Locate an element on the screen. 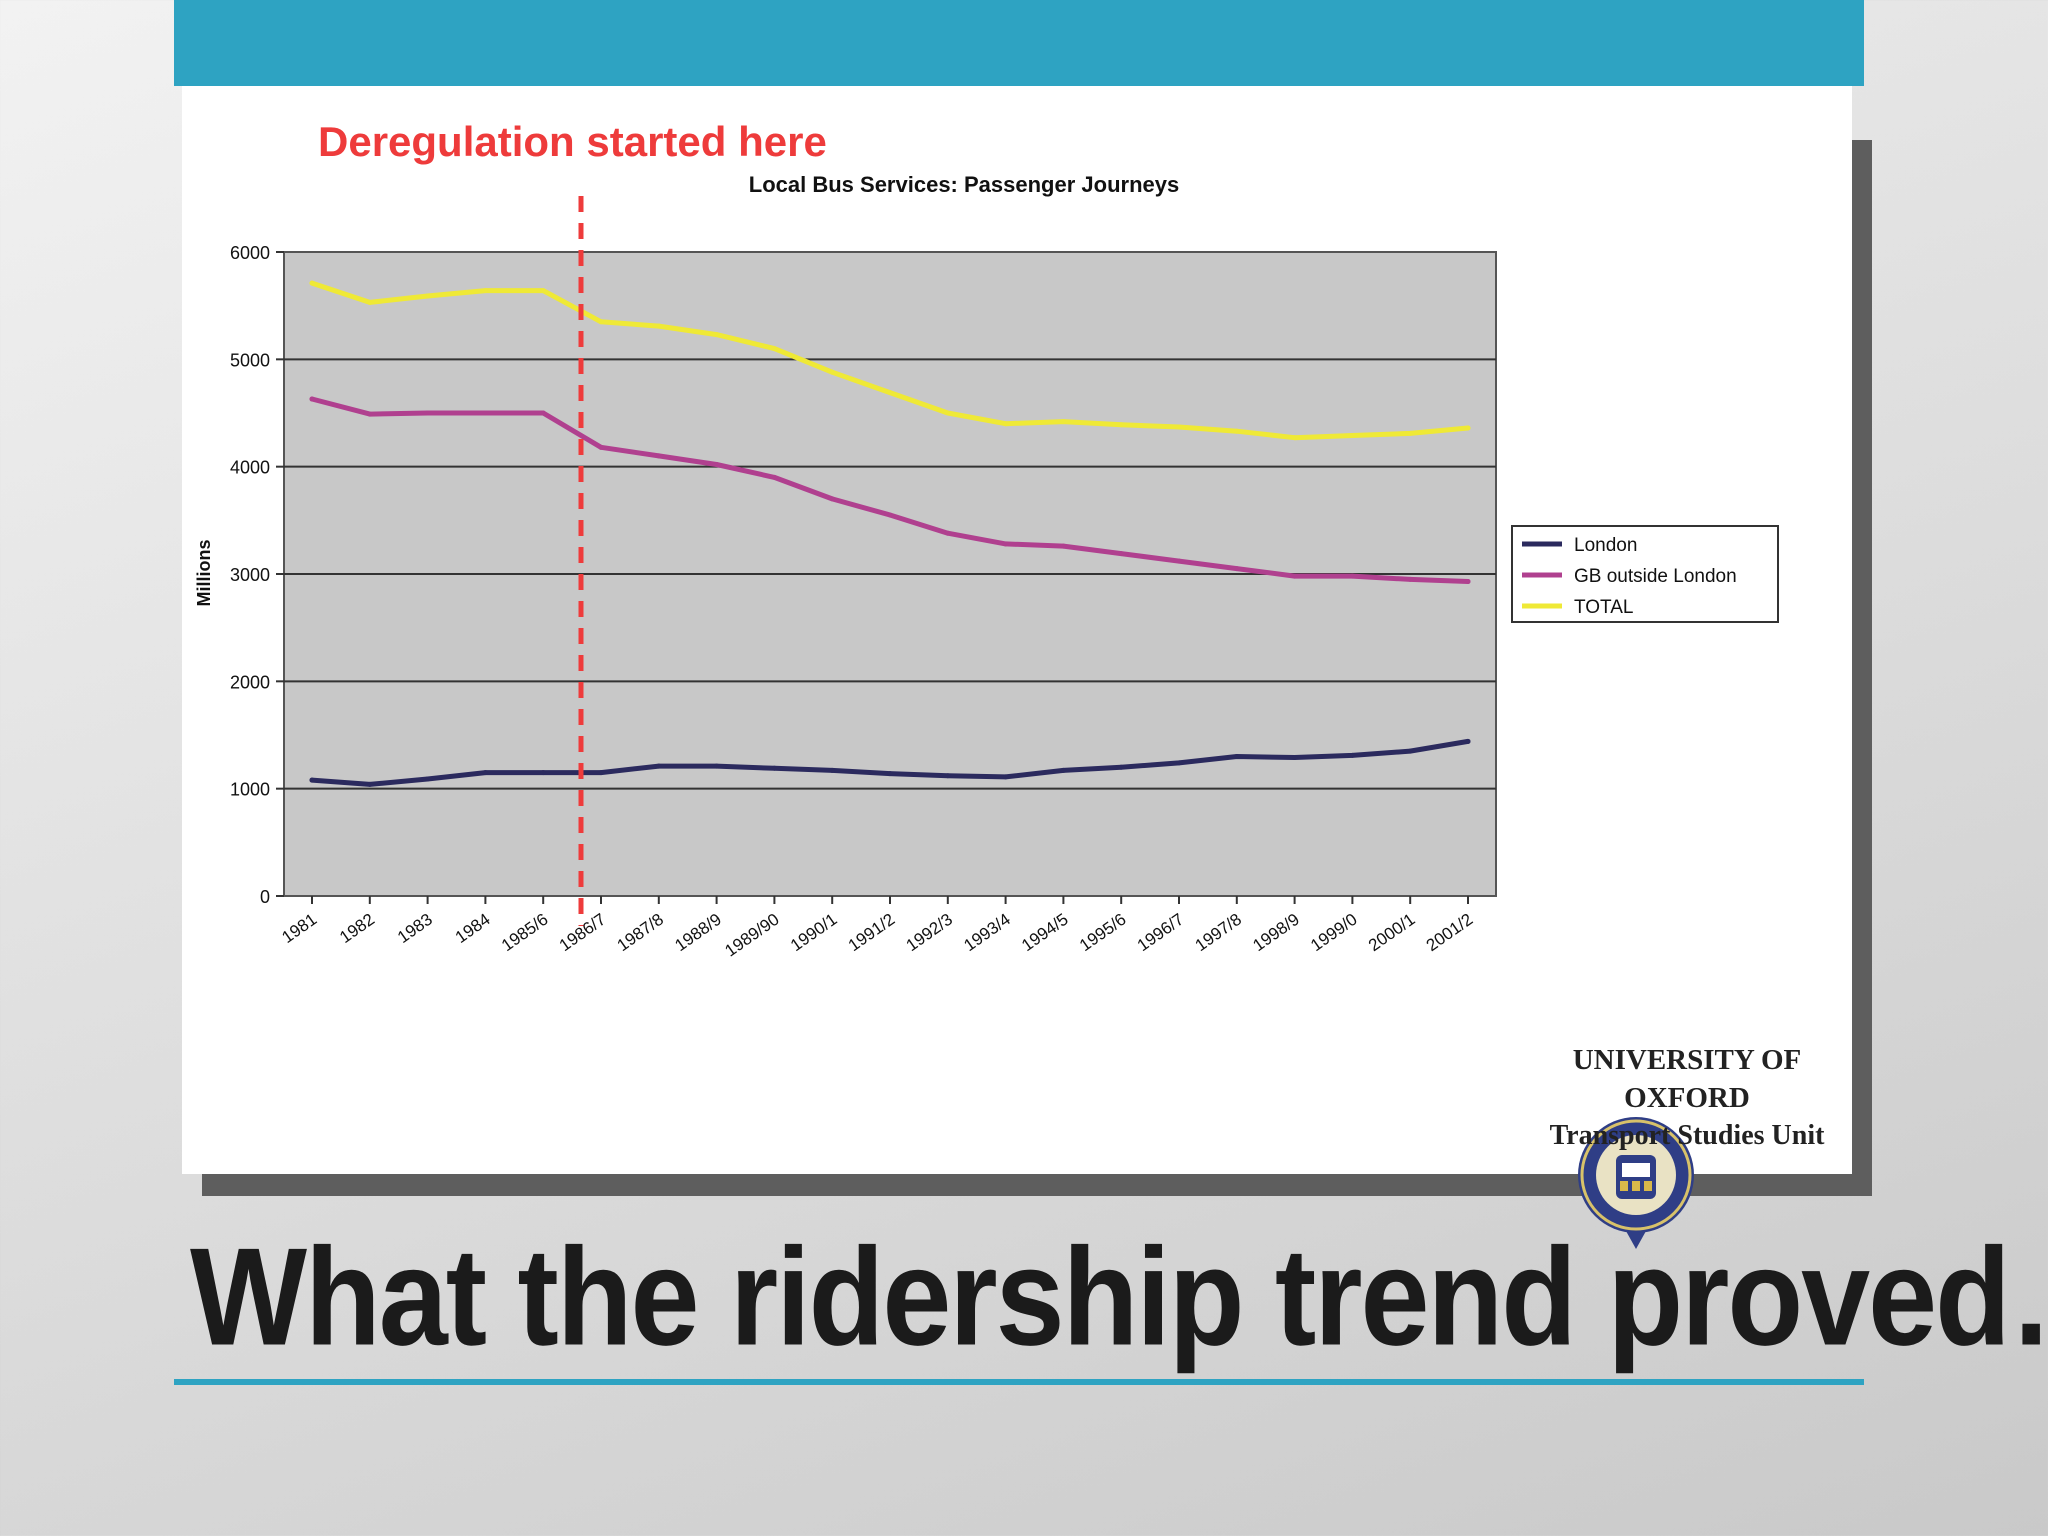  chart-title: Local Bus Services: Passenger Journeys is located at coordinates (964, 184).